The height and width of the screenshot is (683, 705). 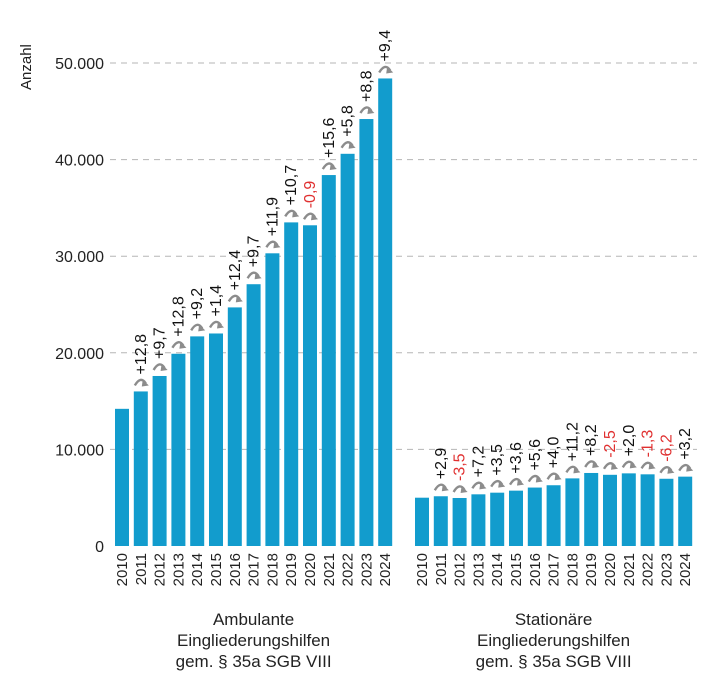 What do you see at coordinates (591, 440) in the screenshot?
I see `change-label: +8,2` at bounding box center [591, 440].